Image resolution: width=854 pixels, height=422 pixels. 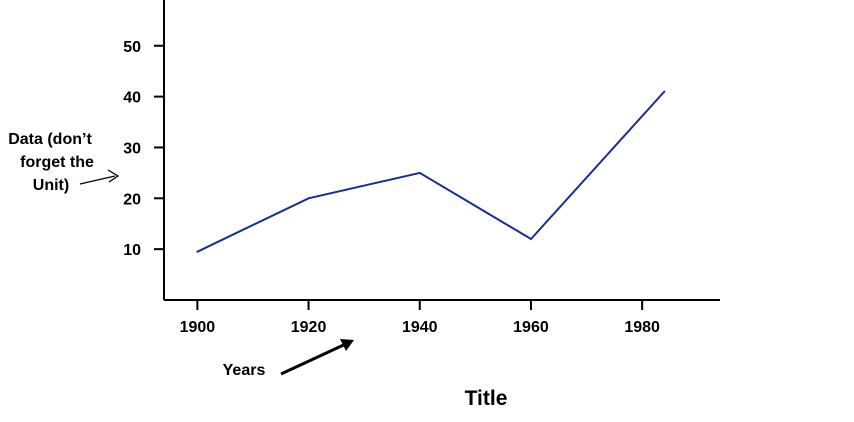 What do you see at coordinates (57, 162) in the screenshot?
I see `y-axis-label-line-2: forget the` at bounding box center [57, 162].